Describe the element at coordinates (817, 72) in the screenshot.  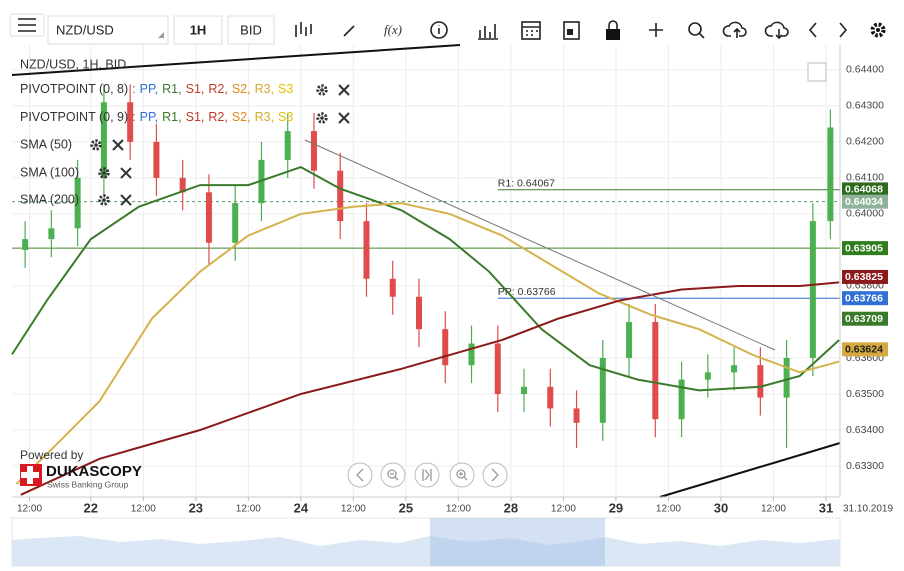
I see `expand-button` at that location.